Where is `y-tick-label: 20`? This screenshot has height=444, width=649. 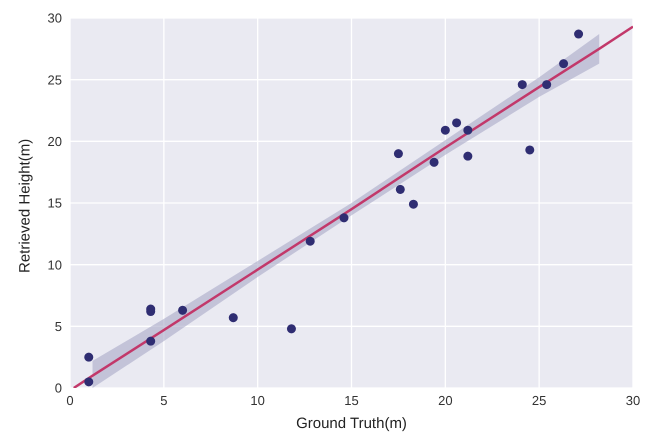
y-tick-label: 20 is located at coordinates (55, 141).